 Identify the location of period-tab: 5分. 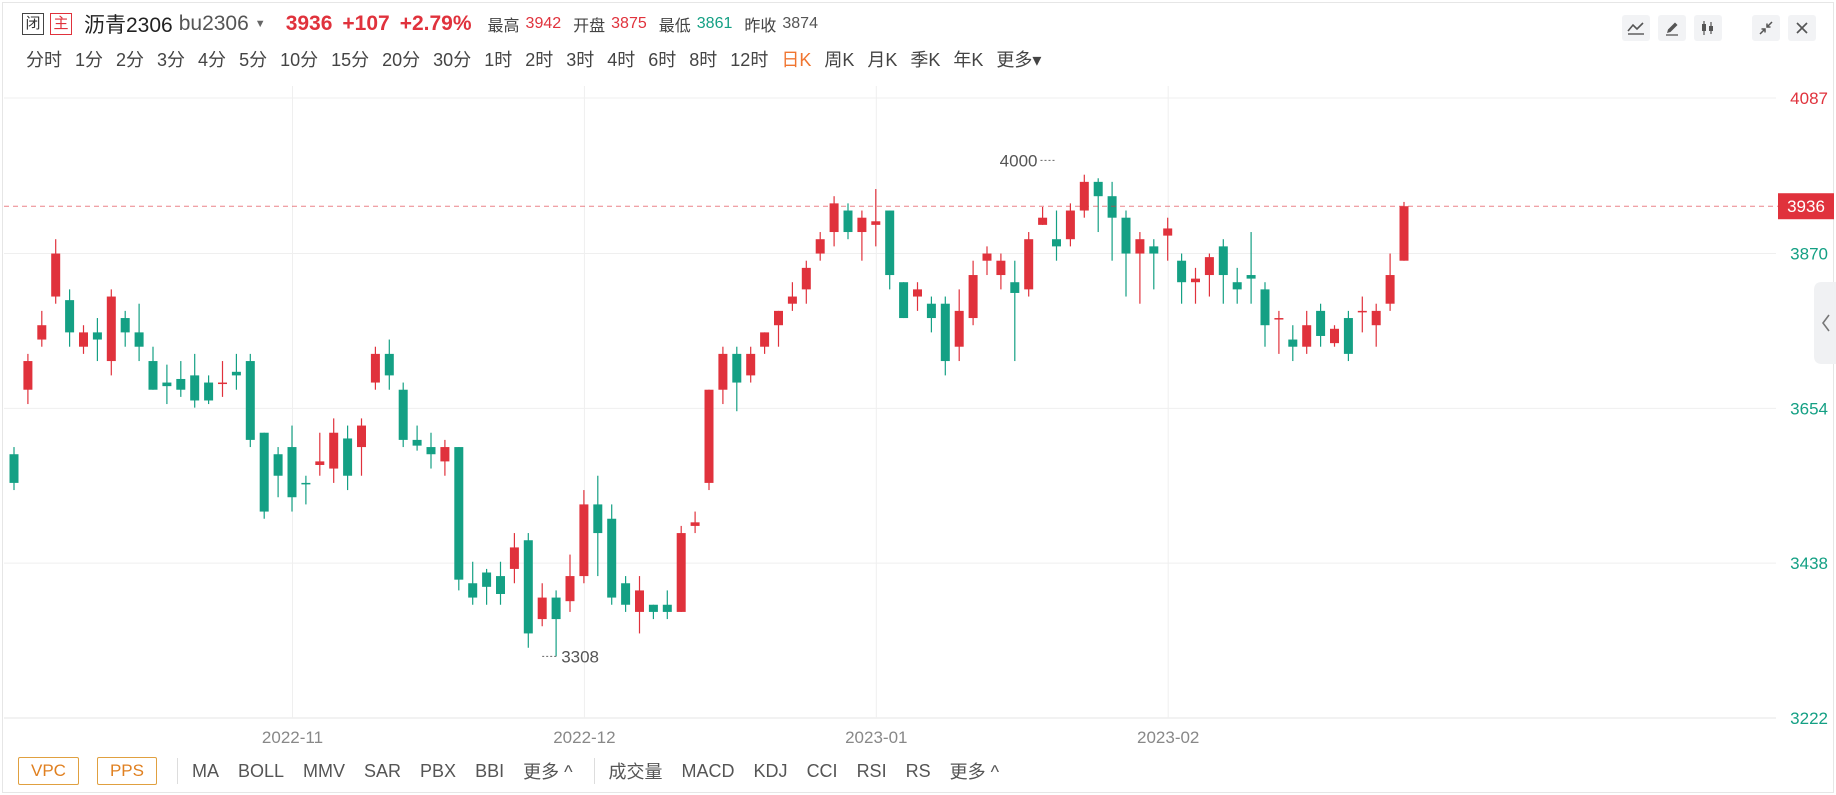
(253, 60).